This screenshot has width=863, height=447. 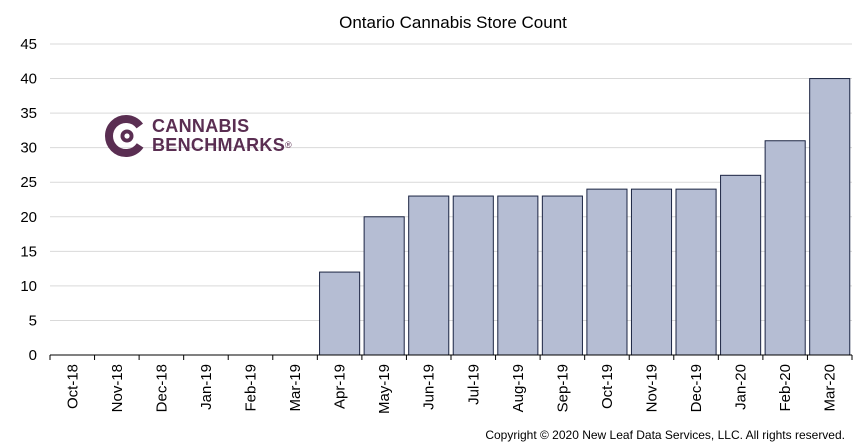 I want to click on x-tick-label: May-19, so click(x=384, y=389).